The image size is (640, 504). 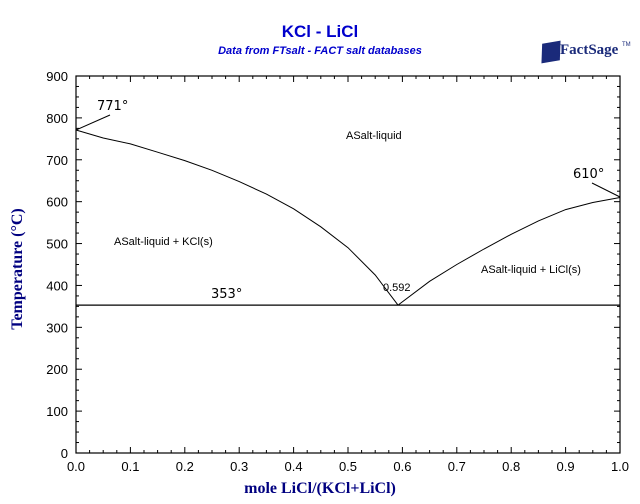 I want to click on chart-subtitle: Data from FTsalt - FACT salt databases, so click(x=320, y=51).